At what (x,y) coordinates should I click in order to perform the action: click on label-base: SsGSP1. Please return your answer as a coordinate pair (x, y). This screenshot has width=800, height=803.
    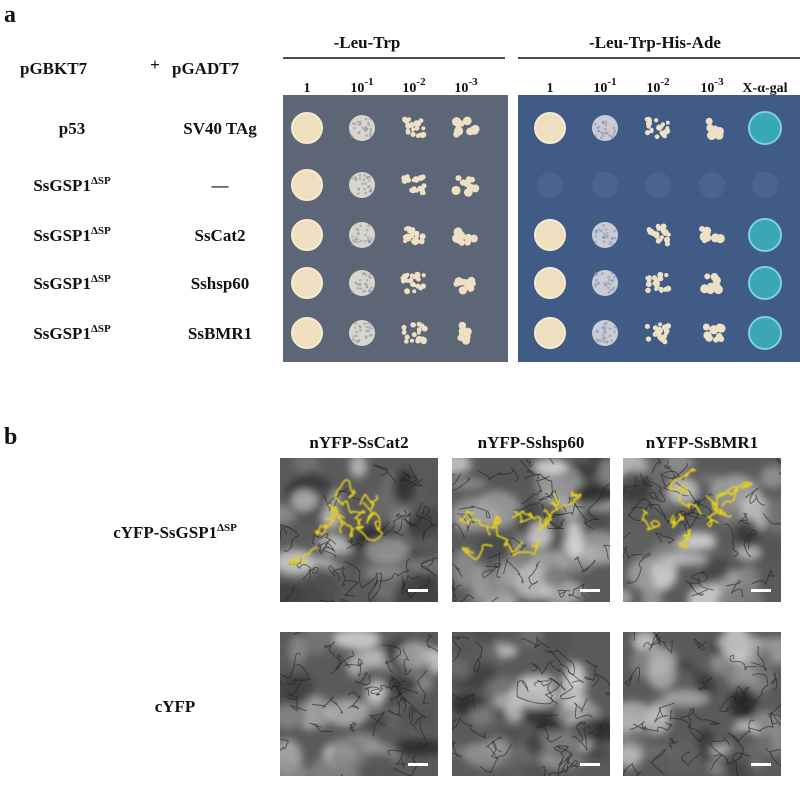
    Looking at the image, I should click on (62, 283).